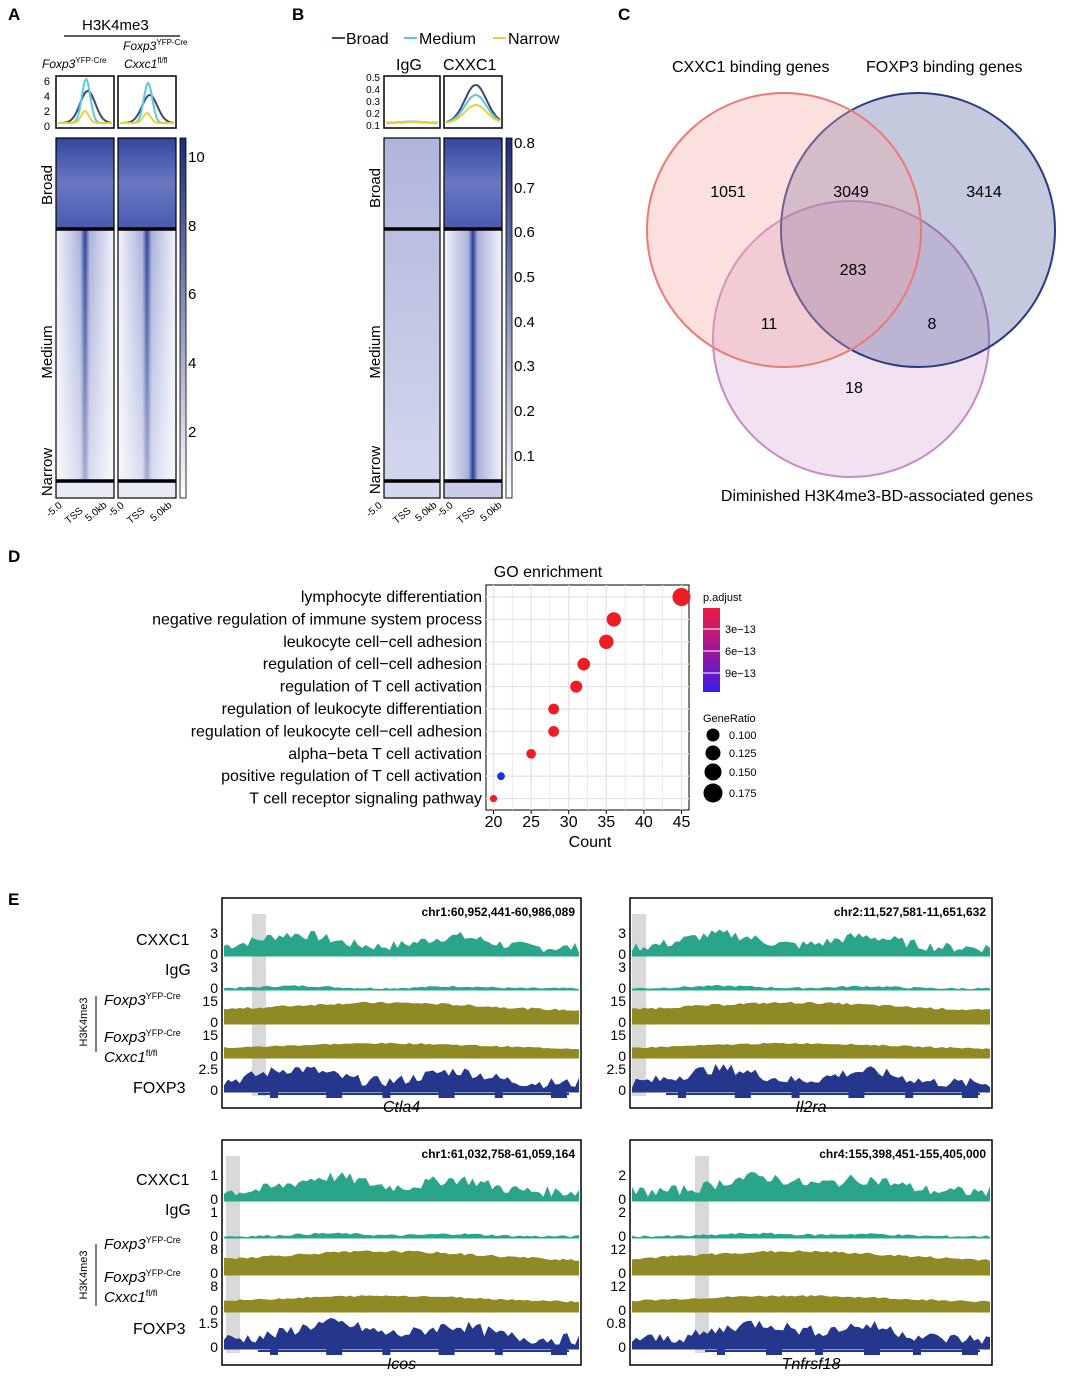 The image size is (1080, 1384). Describe the element at coordinates (534, 39) in the screenshot. I see `panel-b-legend-narrow: Narrow` at that location.